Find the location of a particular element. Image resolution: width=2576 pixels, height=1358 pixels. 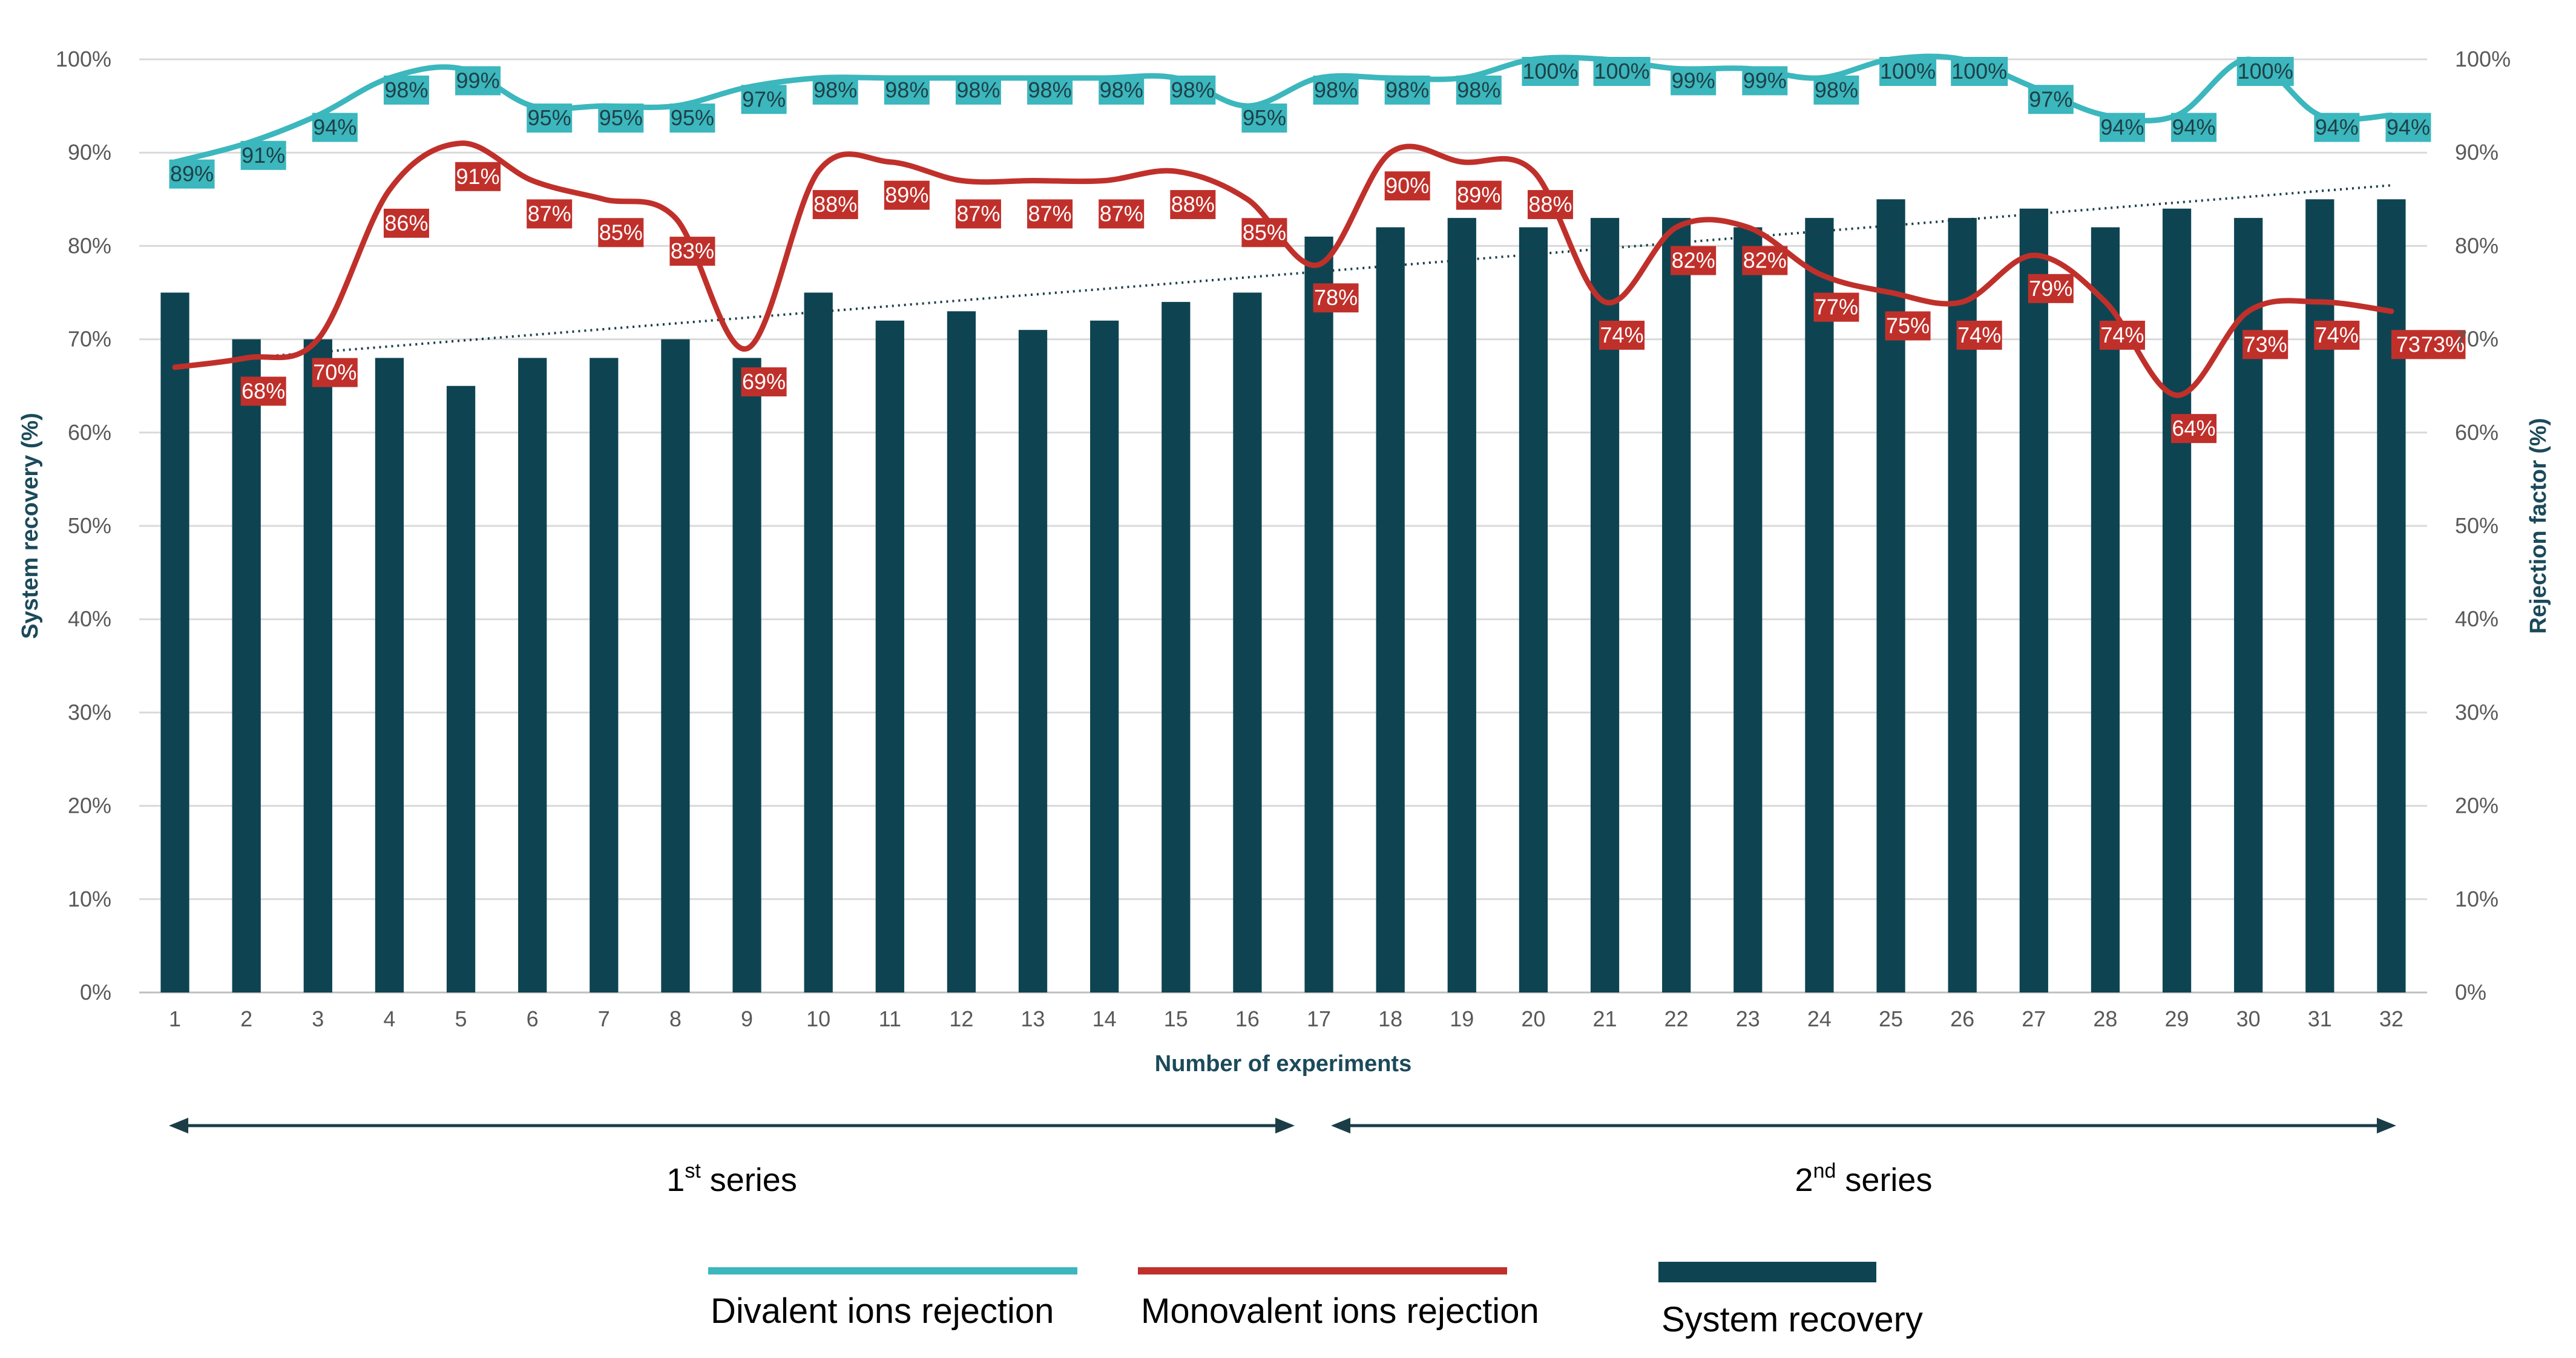

x-tick-label: 27 is located at coordinates (2034, 1019).